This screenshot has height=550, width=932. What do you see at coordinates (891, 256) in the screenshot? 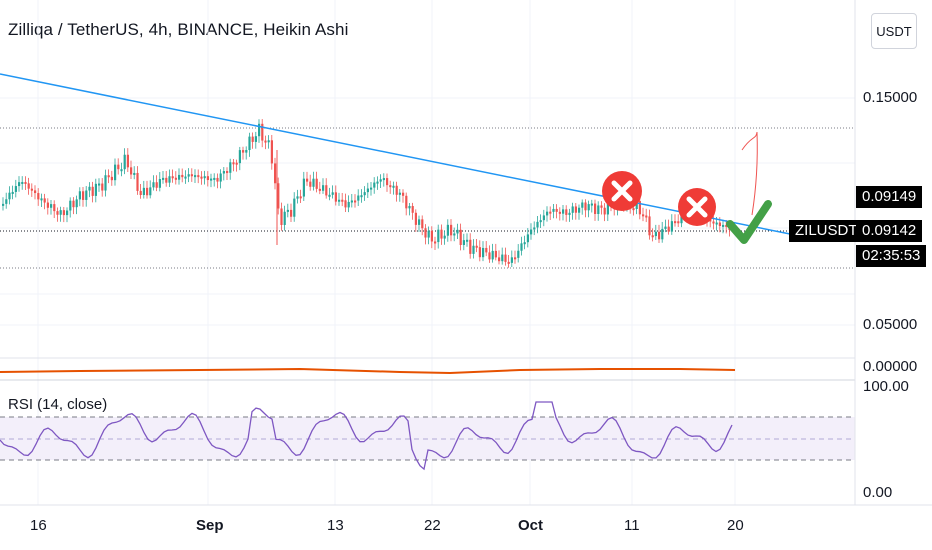
I see `countdown-tag: 02:35:53` at bounding box center [891, 256].